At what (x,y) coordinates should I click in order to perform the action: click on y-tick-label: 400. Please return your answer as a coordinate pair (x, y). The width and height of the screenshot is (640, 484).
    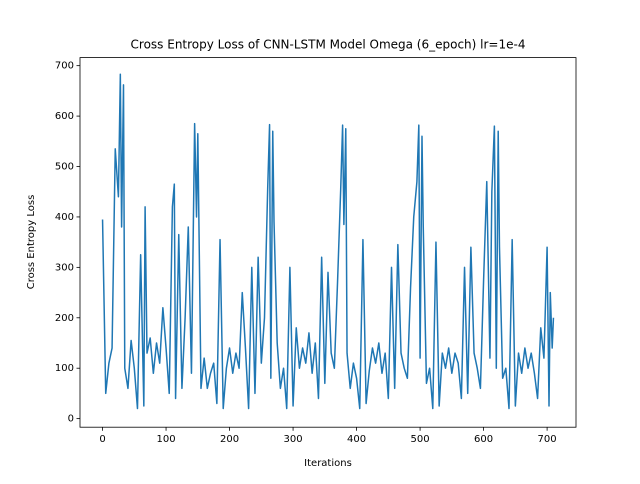
    Looking at the image, I should click on (64, 217).